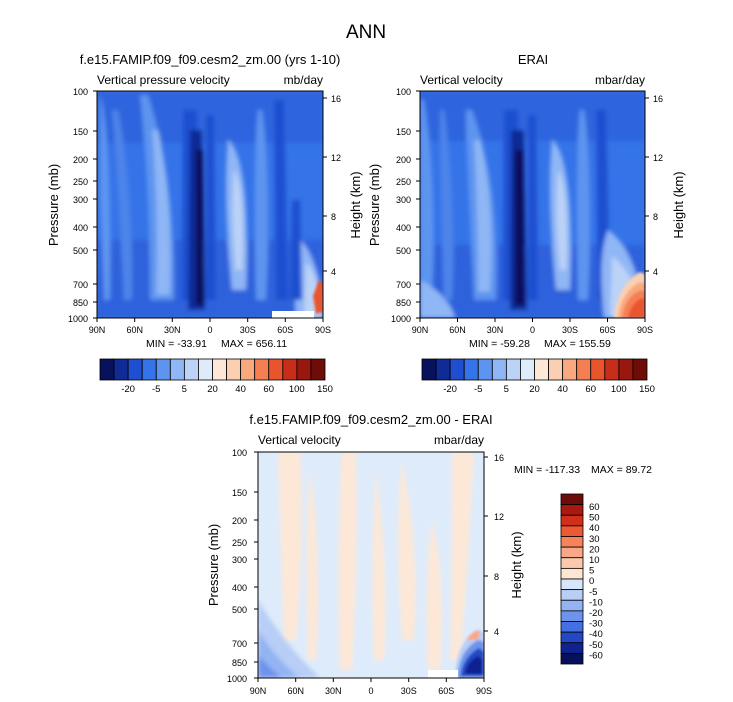 The height and width of the screenshot is (702, 733). What do you see at coordinates (577, 344) in the screenshot?
I see `max-label: MAX = 155.59` at bounding box center [577, 344].